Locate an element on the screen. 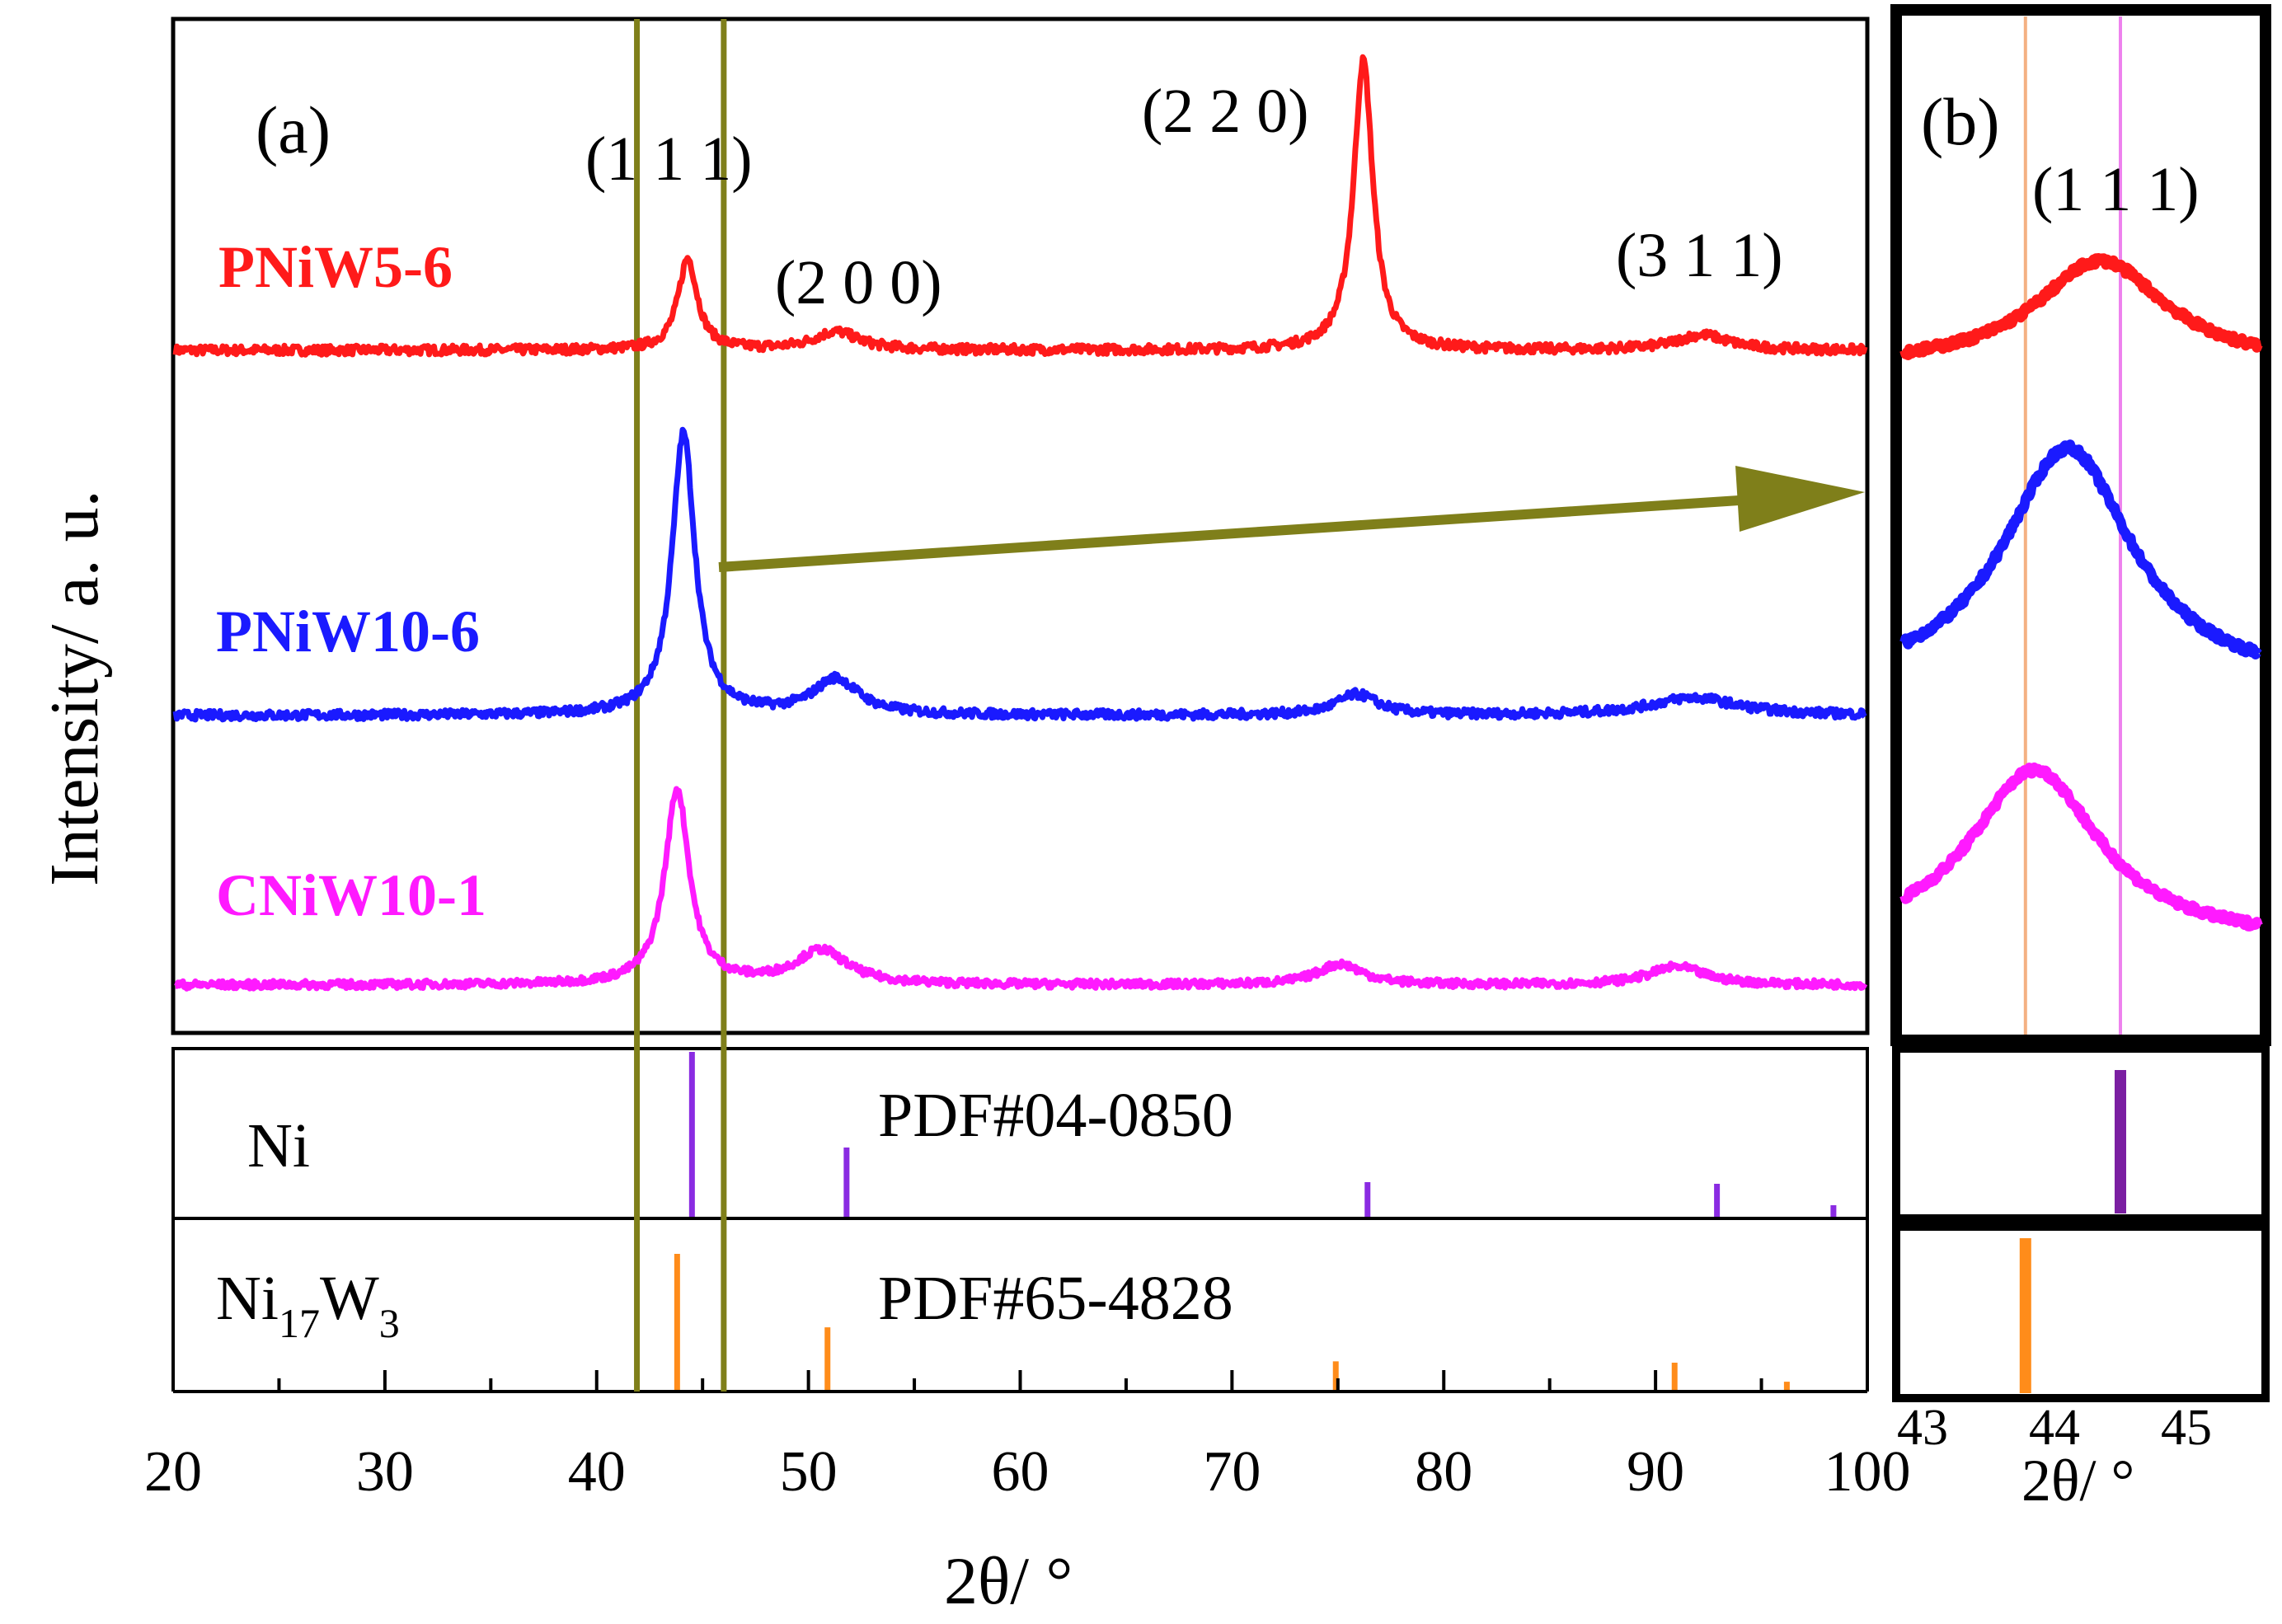  panel-b-series is located at coordinates (2081, 593).